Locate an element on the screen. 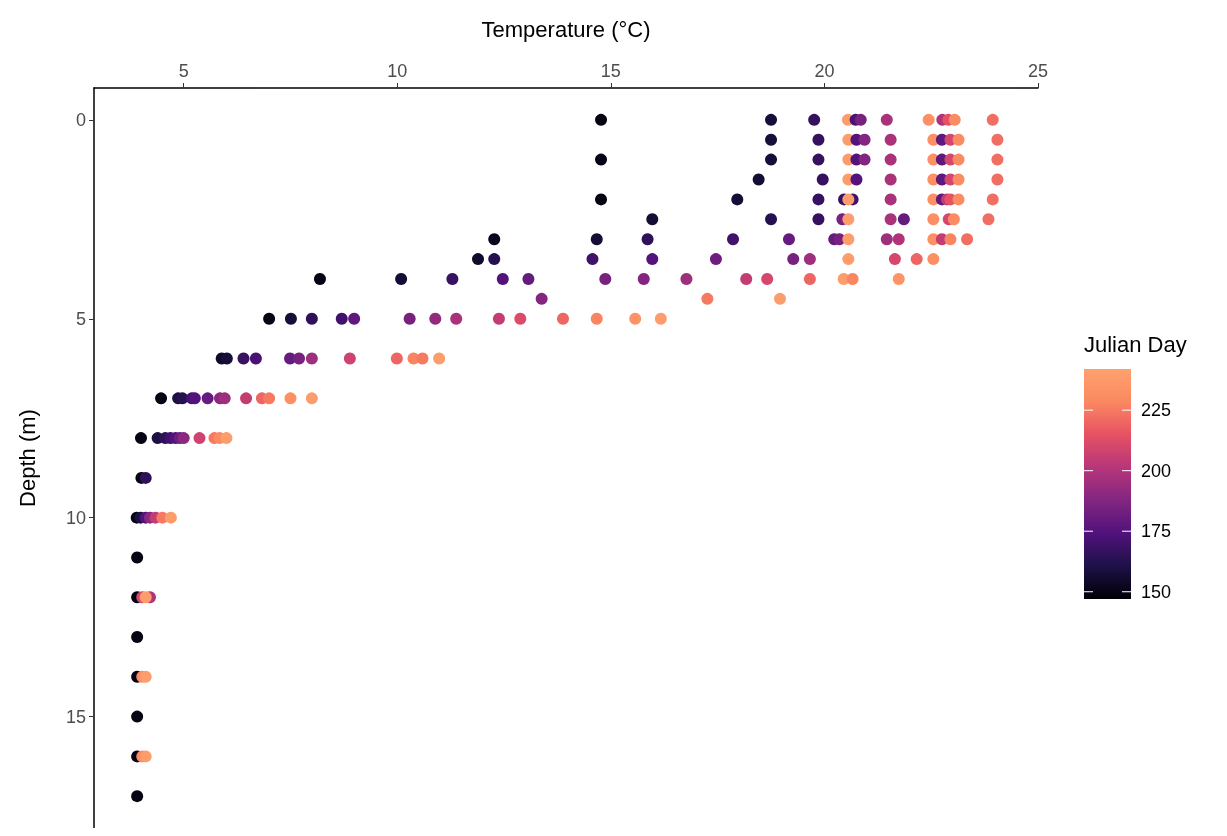 The image size is (1227, 836). x-tick-label: 20 is located at coordinates (824, 71).